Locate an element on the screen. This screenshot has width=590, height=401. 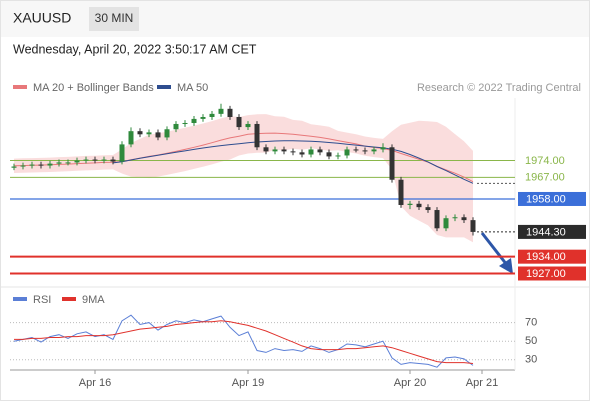
level-label: 1967.00 is located at coordinates (545, 178).